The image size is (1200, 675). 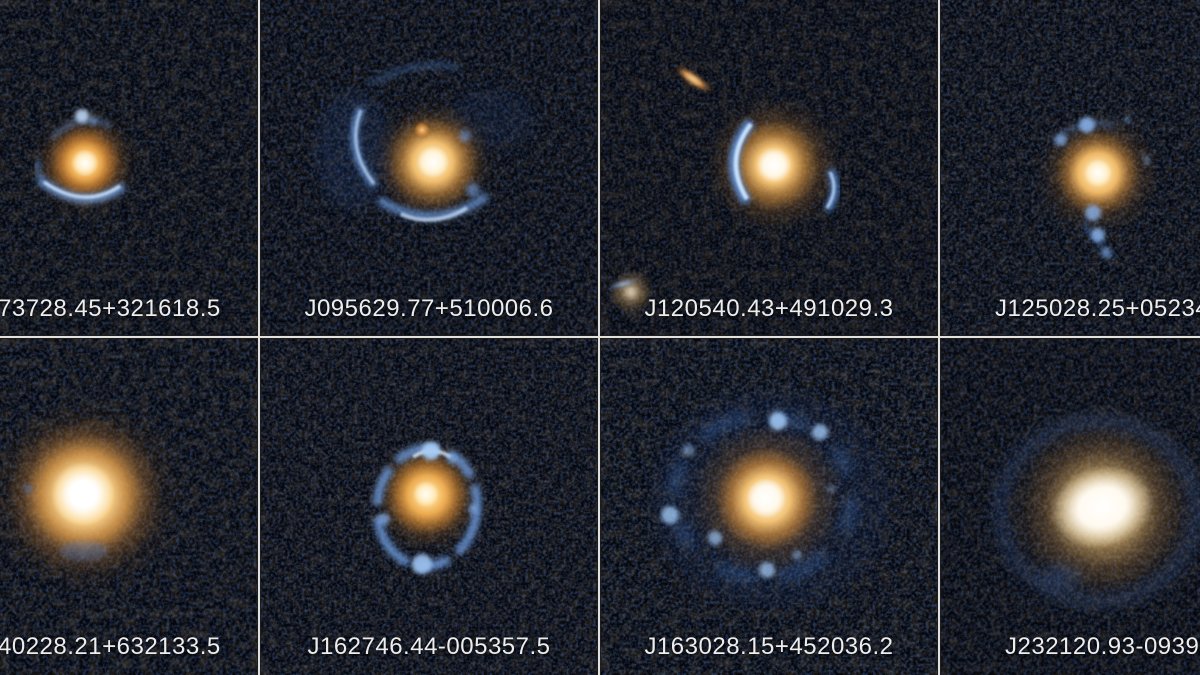 I want to click on ring-arc-bottom-faint, so click(x=84, y=551).